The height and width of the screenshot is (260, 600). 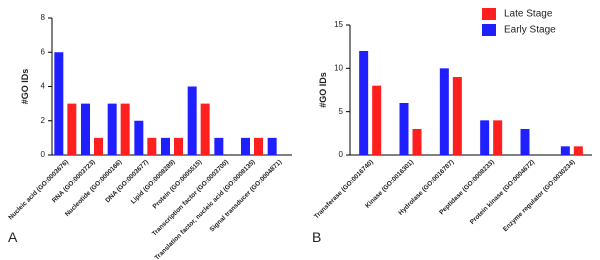 I want to click on legend-label: Late Stage, so click(x=528, y=14).